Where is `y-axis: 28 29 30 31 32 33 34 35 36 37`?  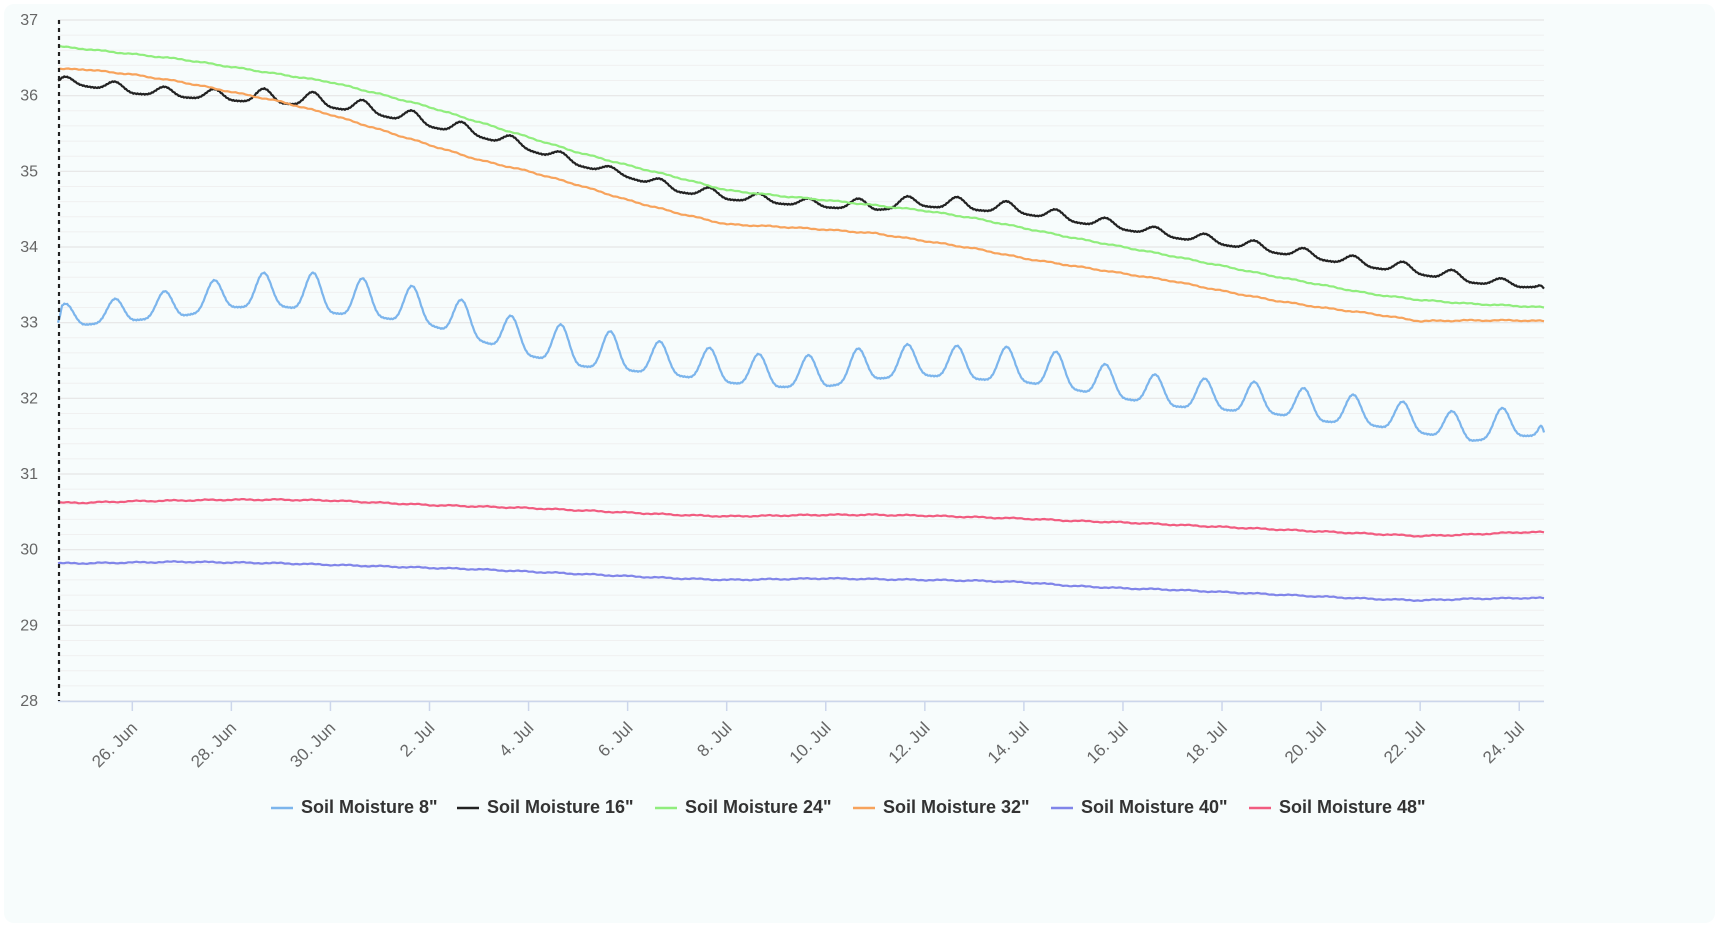
y-axis: 28 29 30 31 32 33 34 35 36 37 is located at coordinates (29, 361).